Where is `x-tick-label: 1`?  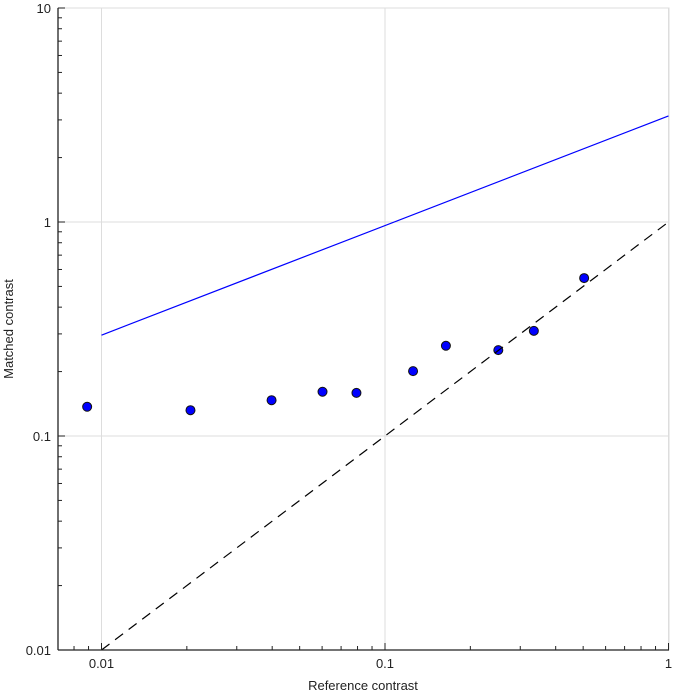
x-tick-label: 1 is located at coordinates (668, 663).